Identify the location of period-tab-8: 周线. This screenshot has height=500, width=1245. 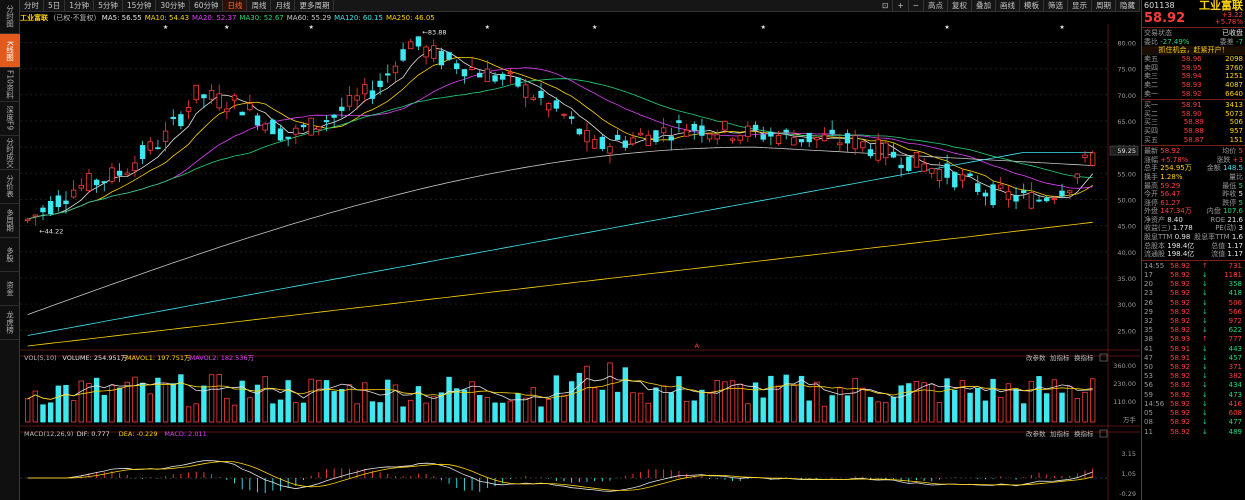
(259, 5).